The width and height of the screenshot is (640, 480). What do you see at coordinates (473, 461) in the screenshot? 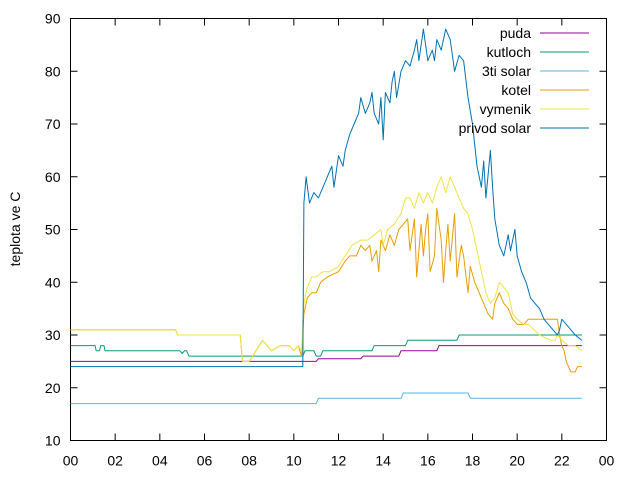
I see `x-tick-label: 18` at bounding box center [473, 461].